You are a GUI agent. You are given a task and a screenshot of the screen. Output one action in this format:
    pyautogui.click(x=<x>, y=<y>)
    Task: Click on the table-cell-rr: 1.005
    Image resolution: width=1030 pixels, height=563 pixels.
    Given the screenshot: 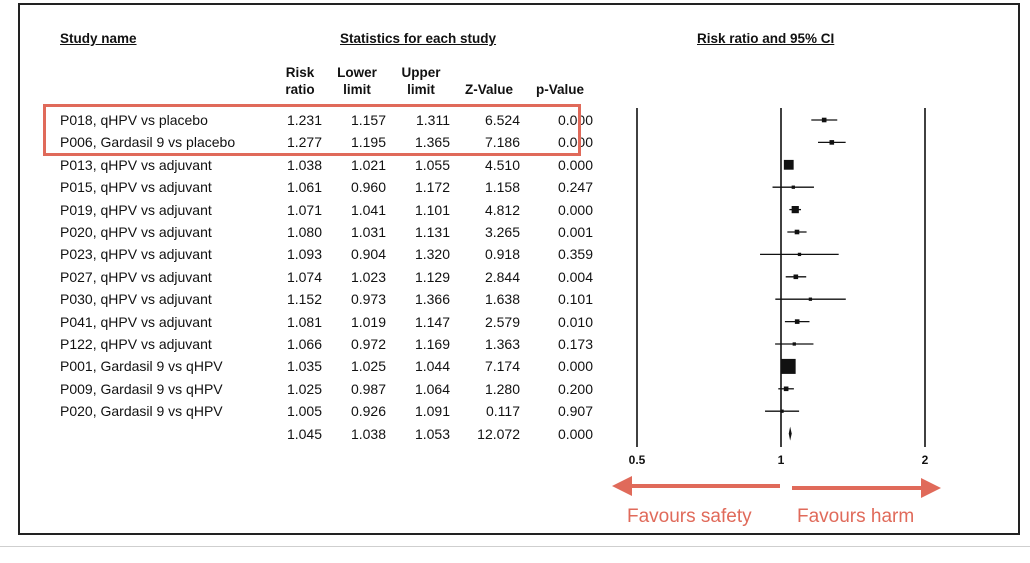 What is the action you would take?
    pyautogui.click(x=304, y=411)
    